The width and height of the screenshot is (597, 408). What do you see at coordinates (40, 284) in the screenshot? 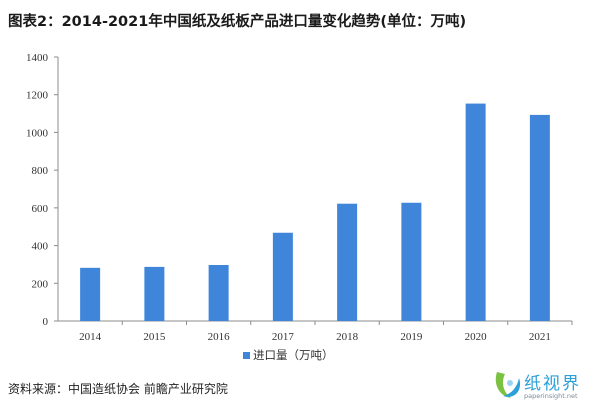
I see `y-tick-label: 200` at bounding box center [40, 284].